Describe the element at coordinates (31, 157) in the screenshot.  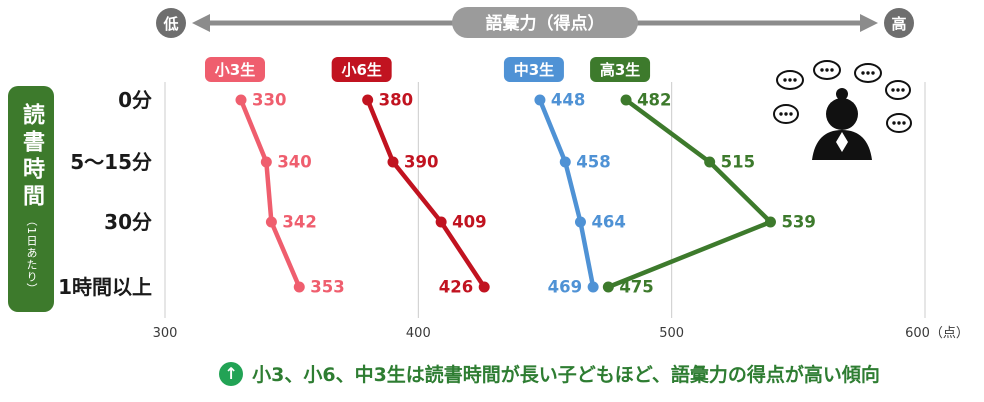
I see `y-axis-title: 読書時間` at that location.